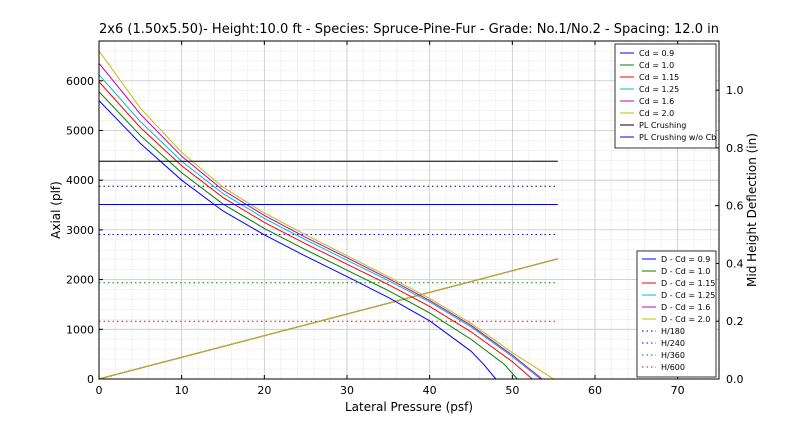  What do you see at coordinates (685, 259) in the screenshot?
I see `legend-label: D - Cd = 0.9` at bounding box center [685, 259].